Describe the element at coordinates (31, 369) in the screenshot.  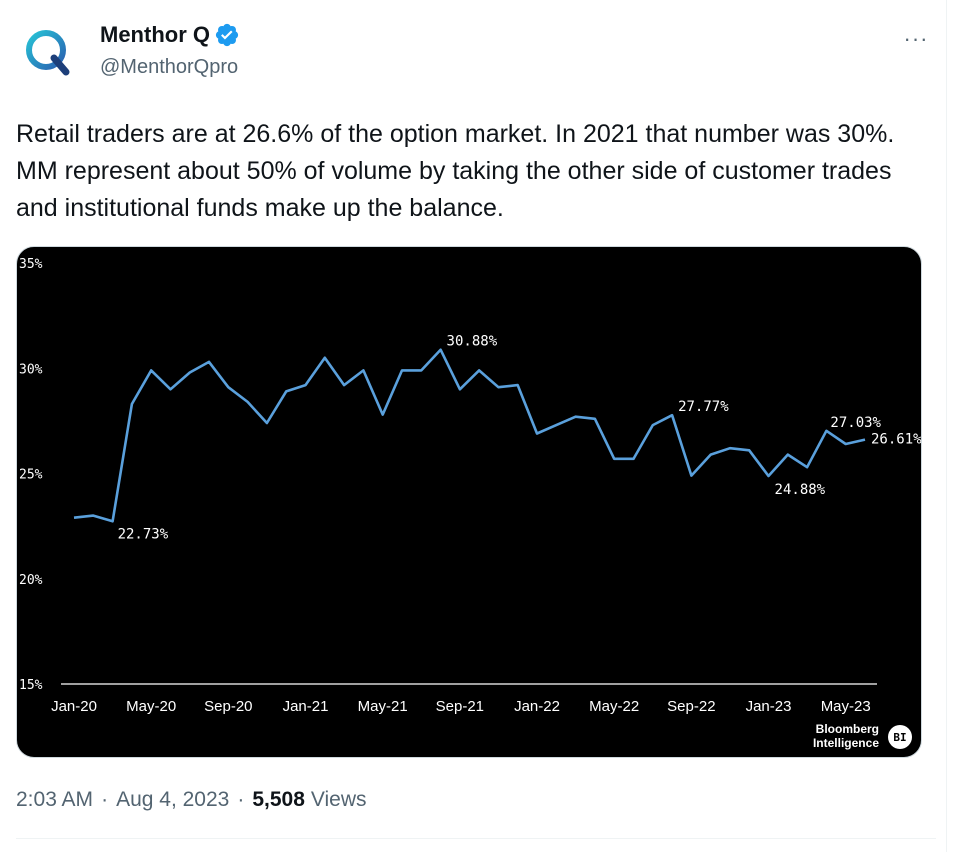
I see `y-tick-label: 30%` at that location.